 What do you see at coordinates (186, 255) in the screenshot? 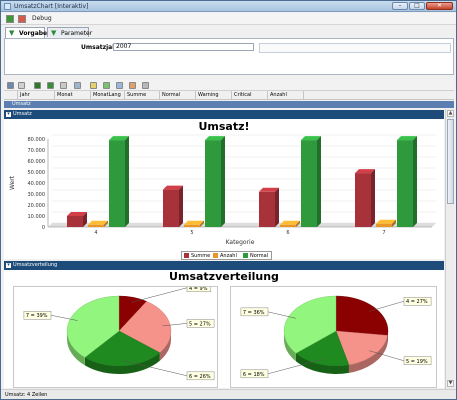
I see `legend-swatch-summe` at bounding box center [186, 255].